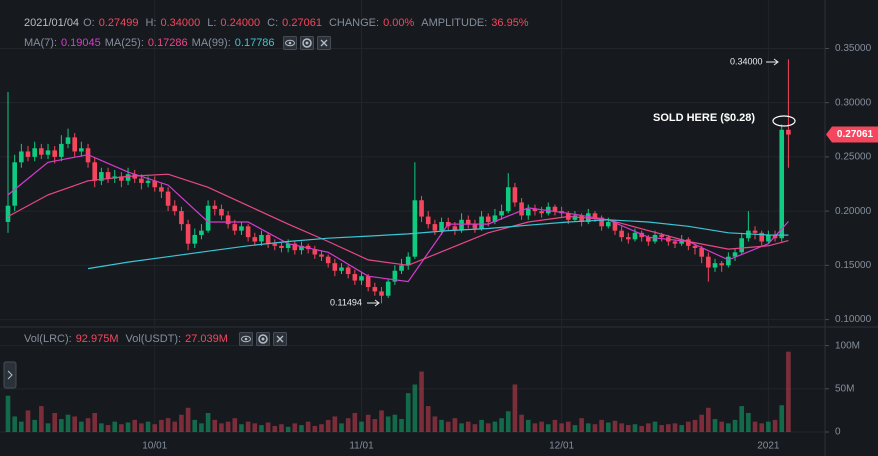  I want to click on header-label: O:, so click(89, 23).